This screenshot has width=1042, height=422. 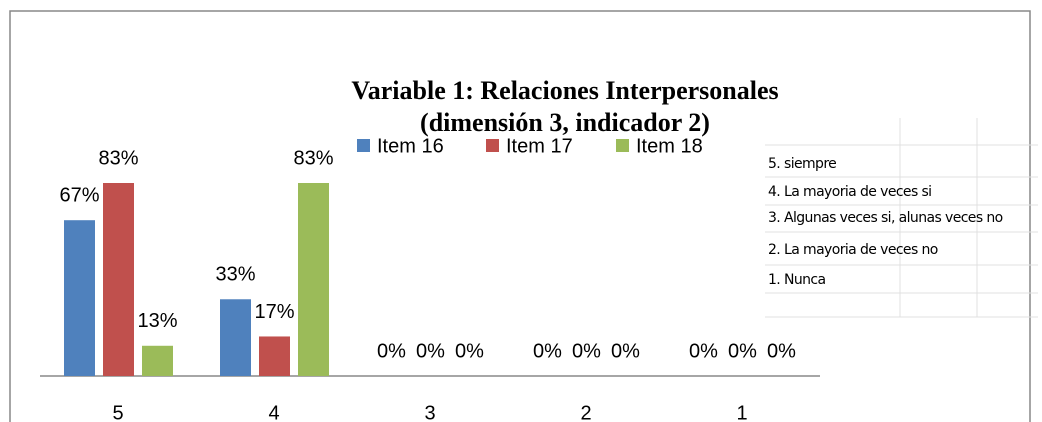 What do you see at coordinates (410, 146) in the screenshot?
I see `legend-label: Item 16` at bounding box center [410, 146].